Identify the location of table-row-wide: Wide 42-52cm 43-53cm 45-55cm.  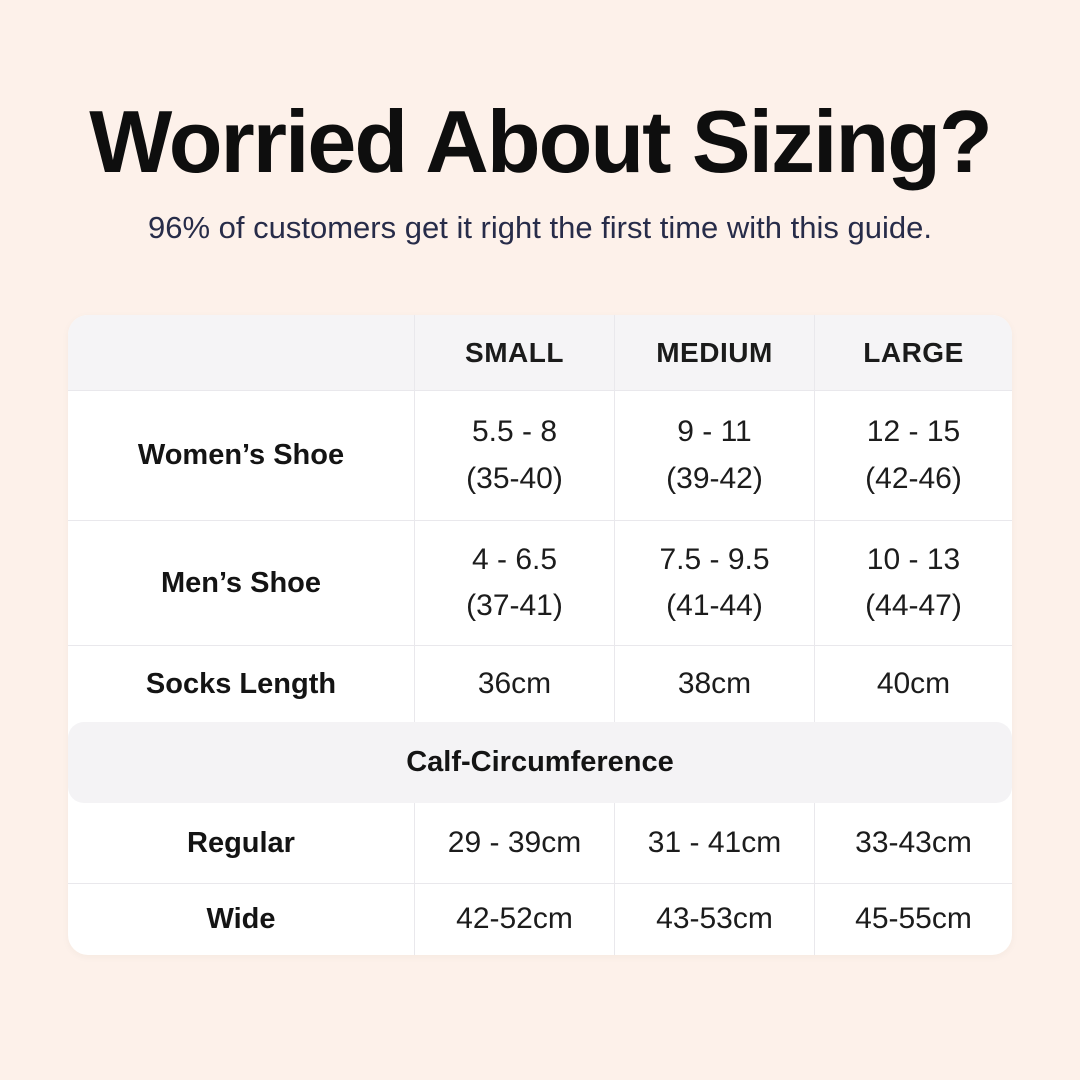
(540, 919).